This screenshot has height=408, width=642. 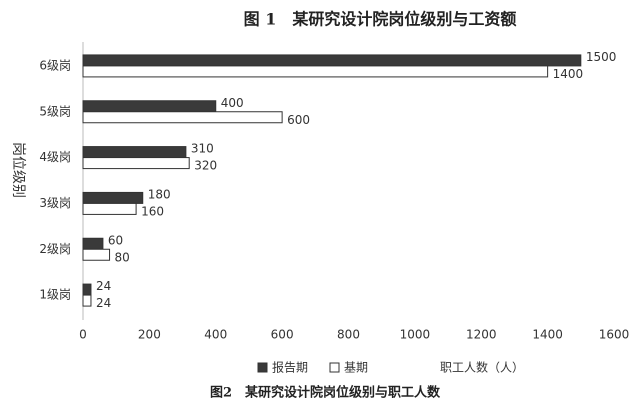 What do you see at coordinates (547, 335) in the screenshot?
I see `x-tick-label: 1400` at bounding box center [547, 335].